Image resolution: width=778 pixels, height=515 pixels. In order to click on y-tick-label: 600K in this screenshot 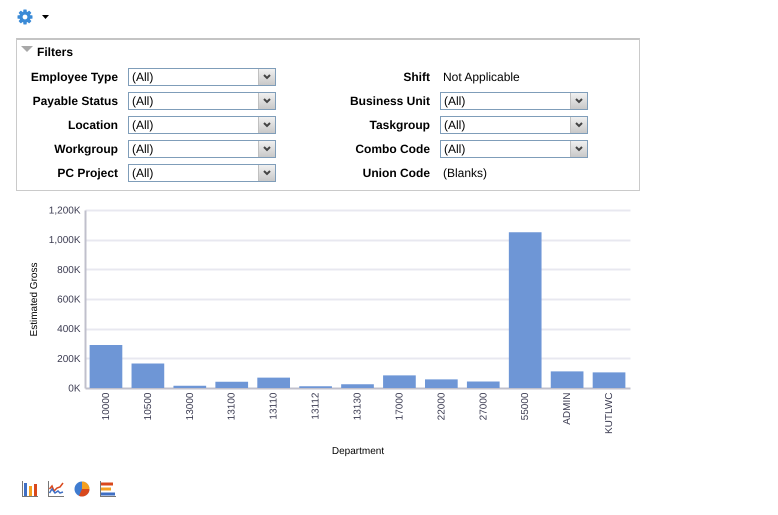, I will do `click(69, 300)`.